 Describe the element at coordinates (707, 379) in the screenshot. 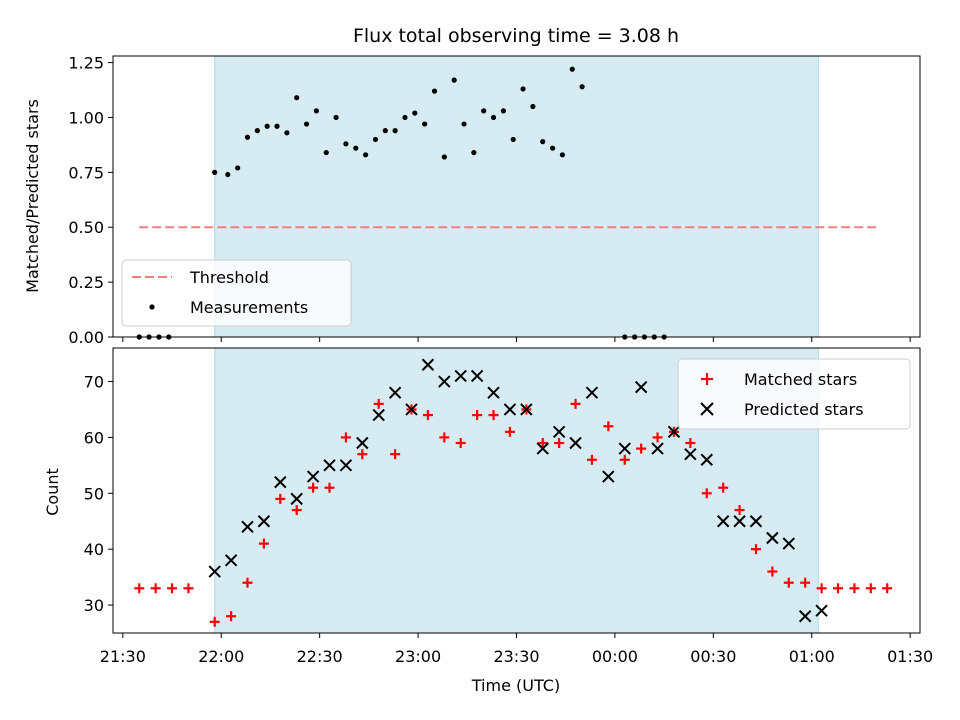

I see `legend-matched-swatch` at that location.